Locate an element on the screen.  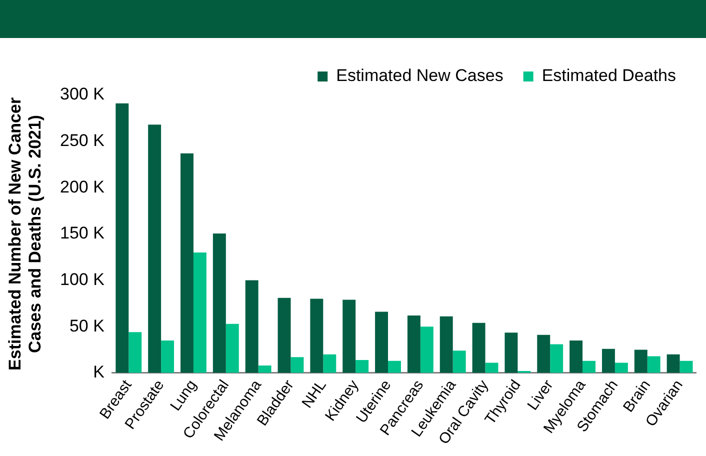
y-tick-label: 50 K is located at coordinates (87, 326).